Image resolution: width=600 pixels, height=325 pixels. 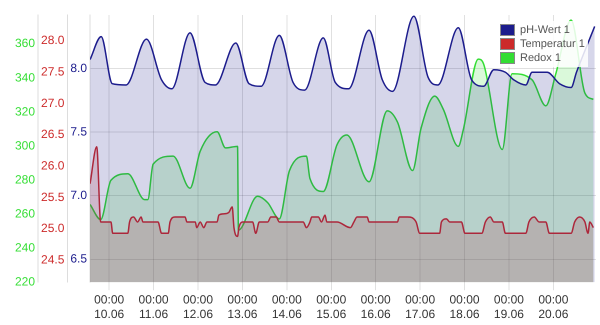 What do you see at coordinates (53, 71) in the screenshot?
I see `y2-tick-label: 27.5` at bounding box center [53, 71].